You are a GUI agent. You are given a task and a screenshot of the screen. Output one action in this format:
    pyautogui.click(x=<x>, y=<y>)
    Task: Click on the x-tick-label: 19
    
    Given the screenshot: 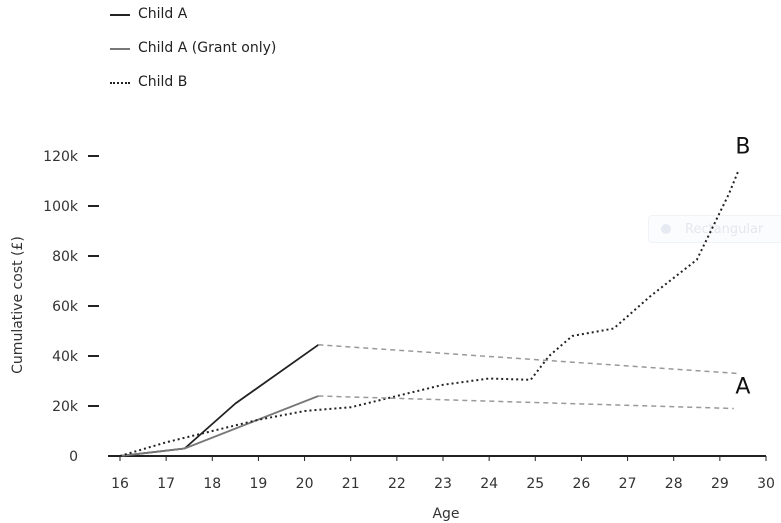 What is the action you would take?
    pyautogui.click(x=259, y=484)
    